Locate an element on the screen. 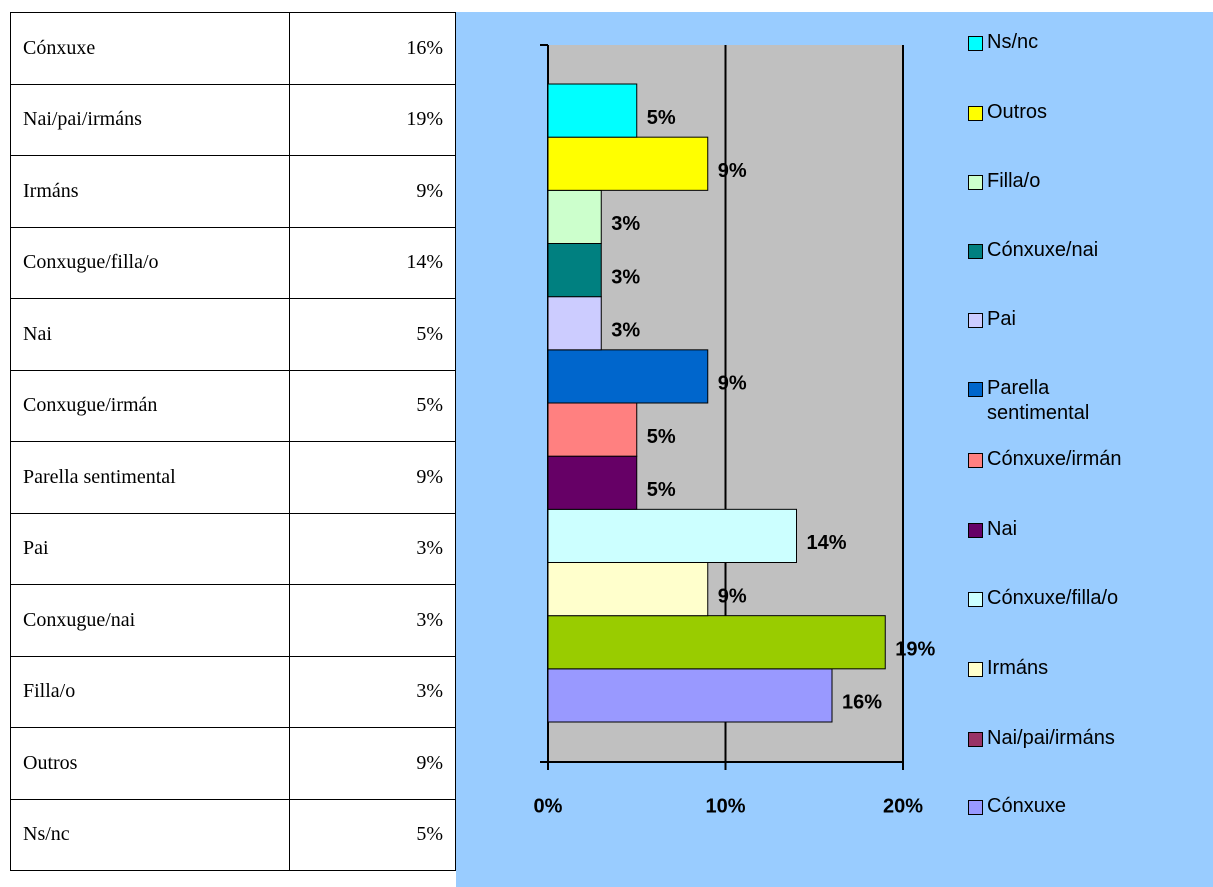  row-label: Conxugue/nai is located at coordinates (150, 620).